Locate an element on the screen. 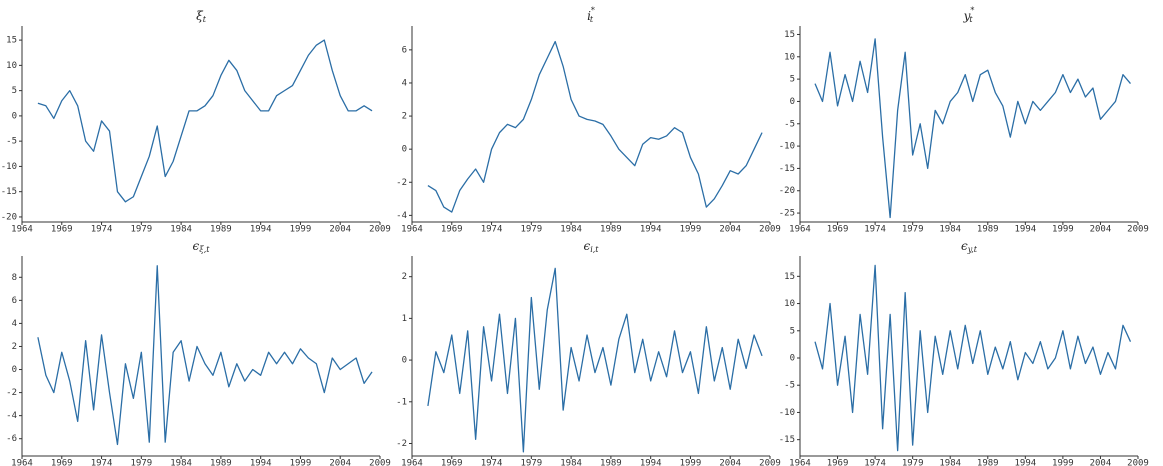  panel-title: ϵi,t is located at coordinates (591, 247).